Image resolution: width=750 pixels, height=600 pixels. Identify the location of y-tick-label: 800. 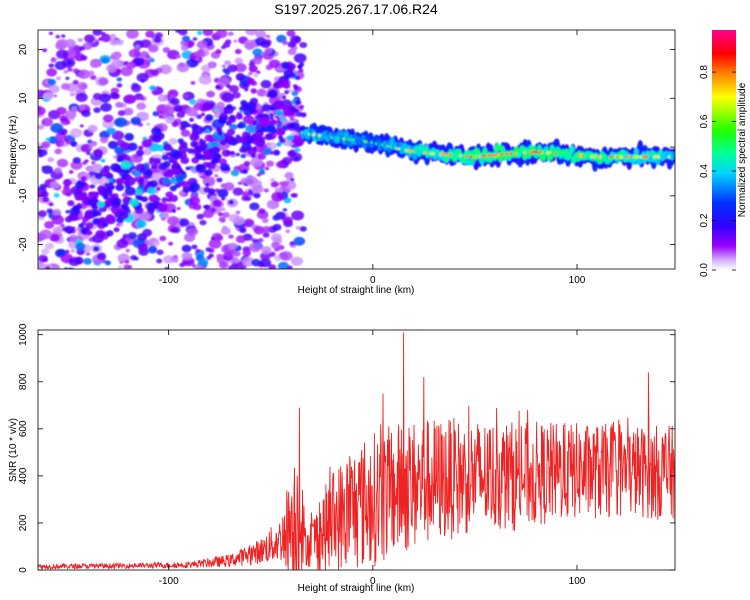
(23, 381).